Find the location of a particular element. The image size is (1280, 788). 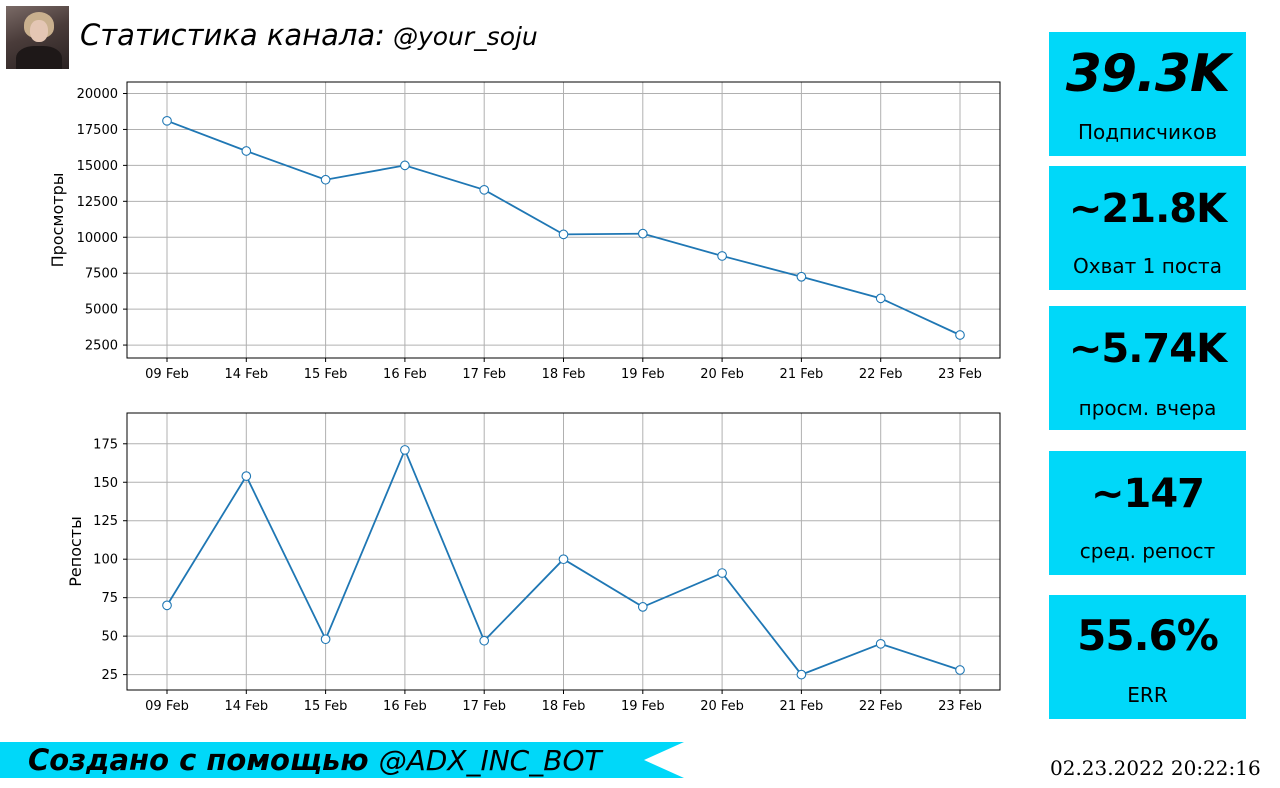

page-title: Статистика канала: @your_soju is located at coordinates (309, 35).